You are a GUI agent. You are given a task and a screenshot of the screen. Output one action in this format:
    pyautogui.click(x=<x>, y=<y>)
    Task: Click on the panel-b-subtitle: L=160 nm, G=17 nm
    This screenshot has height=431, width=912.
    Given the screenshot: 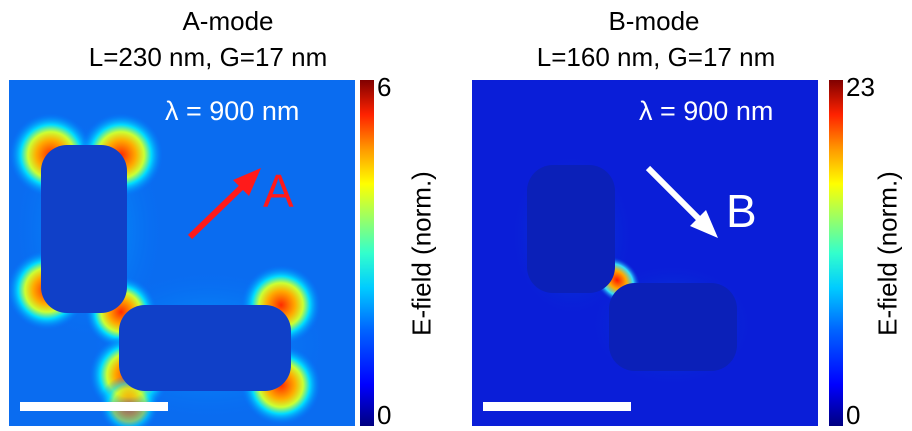 What is the action you would take?
    pyautogui.click(x=656, y=57)
    